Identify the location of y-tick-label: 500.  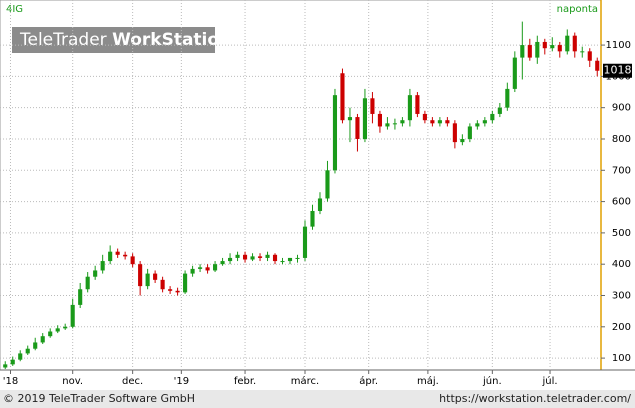
(621, 233).